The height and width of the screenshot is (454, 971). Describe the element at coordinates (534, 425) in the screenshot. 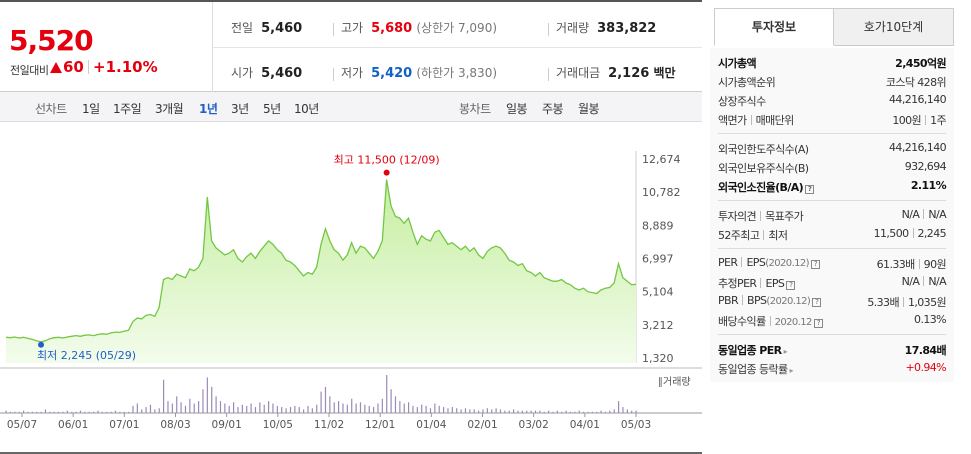

I see `x-tick-label: 03/02` at that location.